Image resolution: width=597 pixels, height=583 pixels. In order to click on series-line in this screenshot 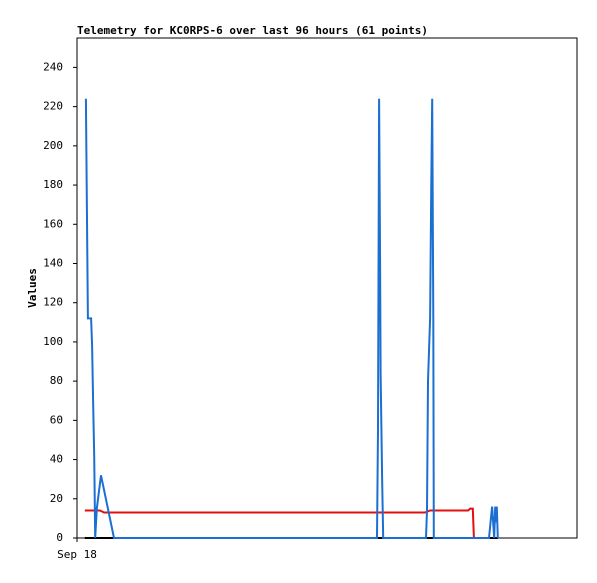, I will do `click(279, 523)`.